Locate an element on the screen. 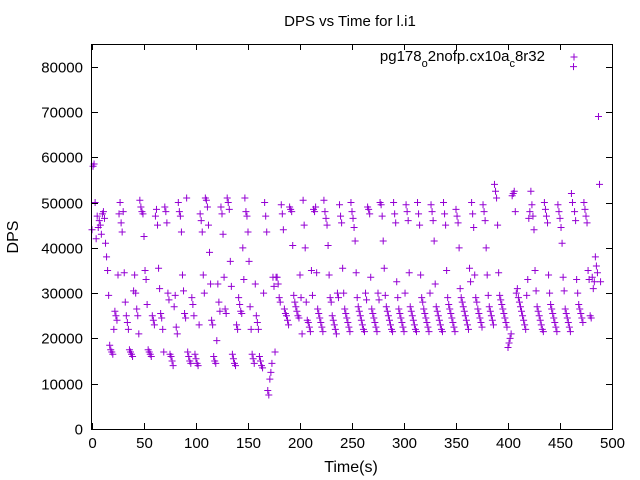 The height and width of the screenshot is (480, 640). legend-label: pg178o2nofp.cx10ac8r32 is located at coordinates (462, 59).